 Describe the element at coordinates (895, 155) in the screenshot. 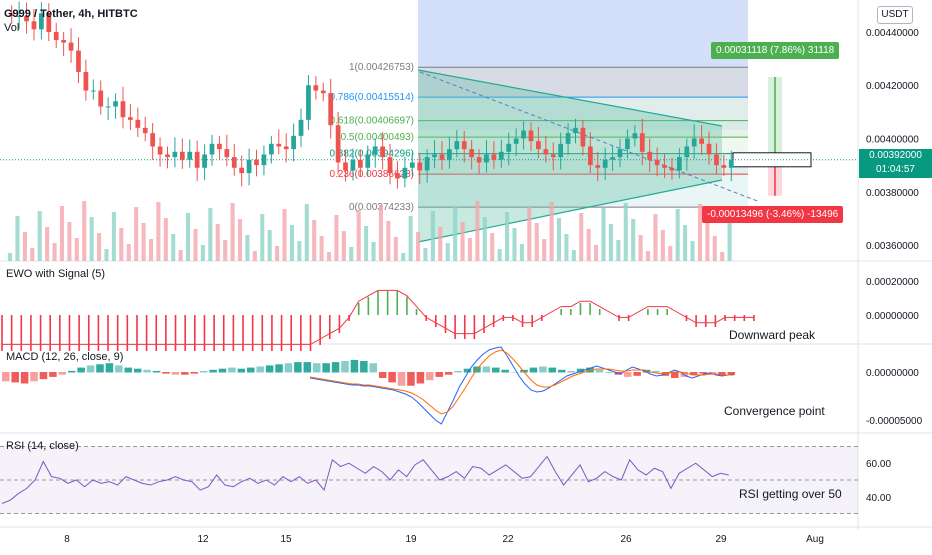

I see `current-price-value: 0.00392000` at that location.